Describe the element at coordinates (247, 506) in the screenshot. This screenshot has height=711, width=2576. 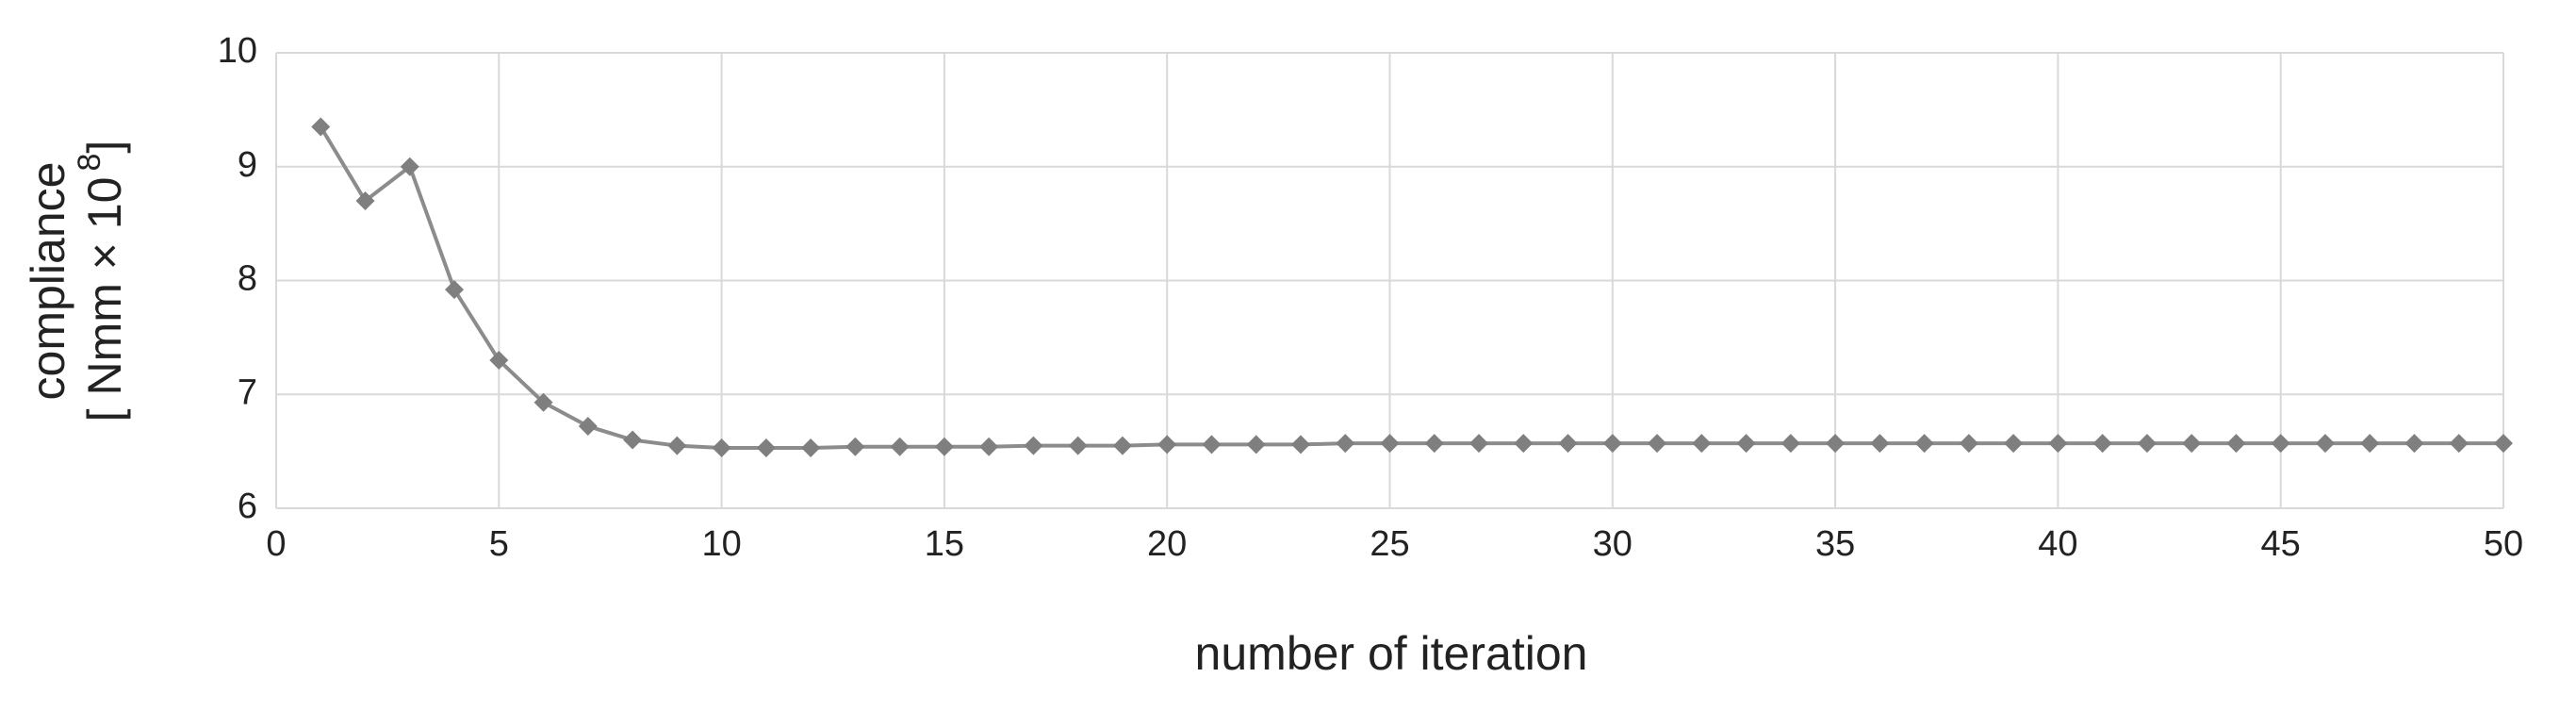
I see `y-tick-label: 6` at that location.